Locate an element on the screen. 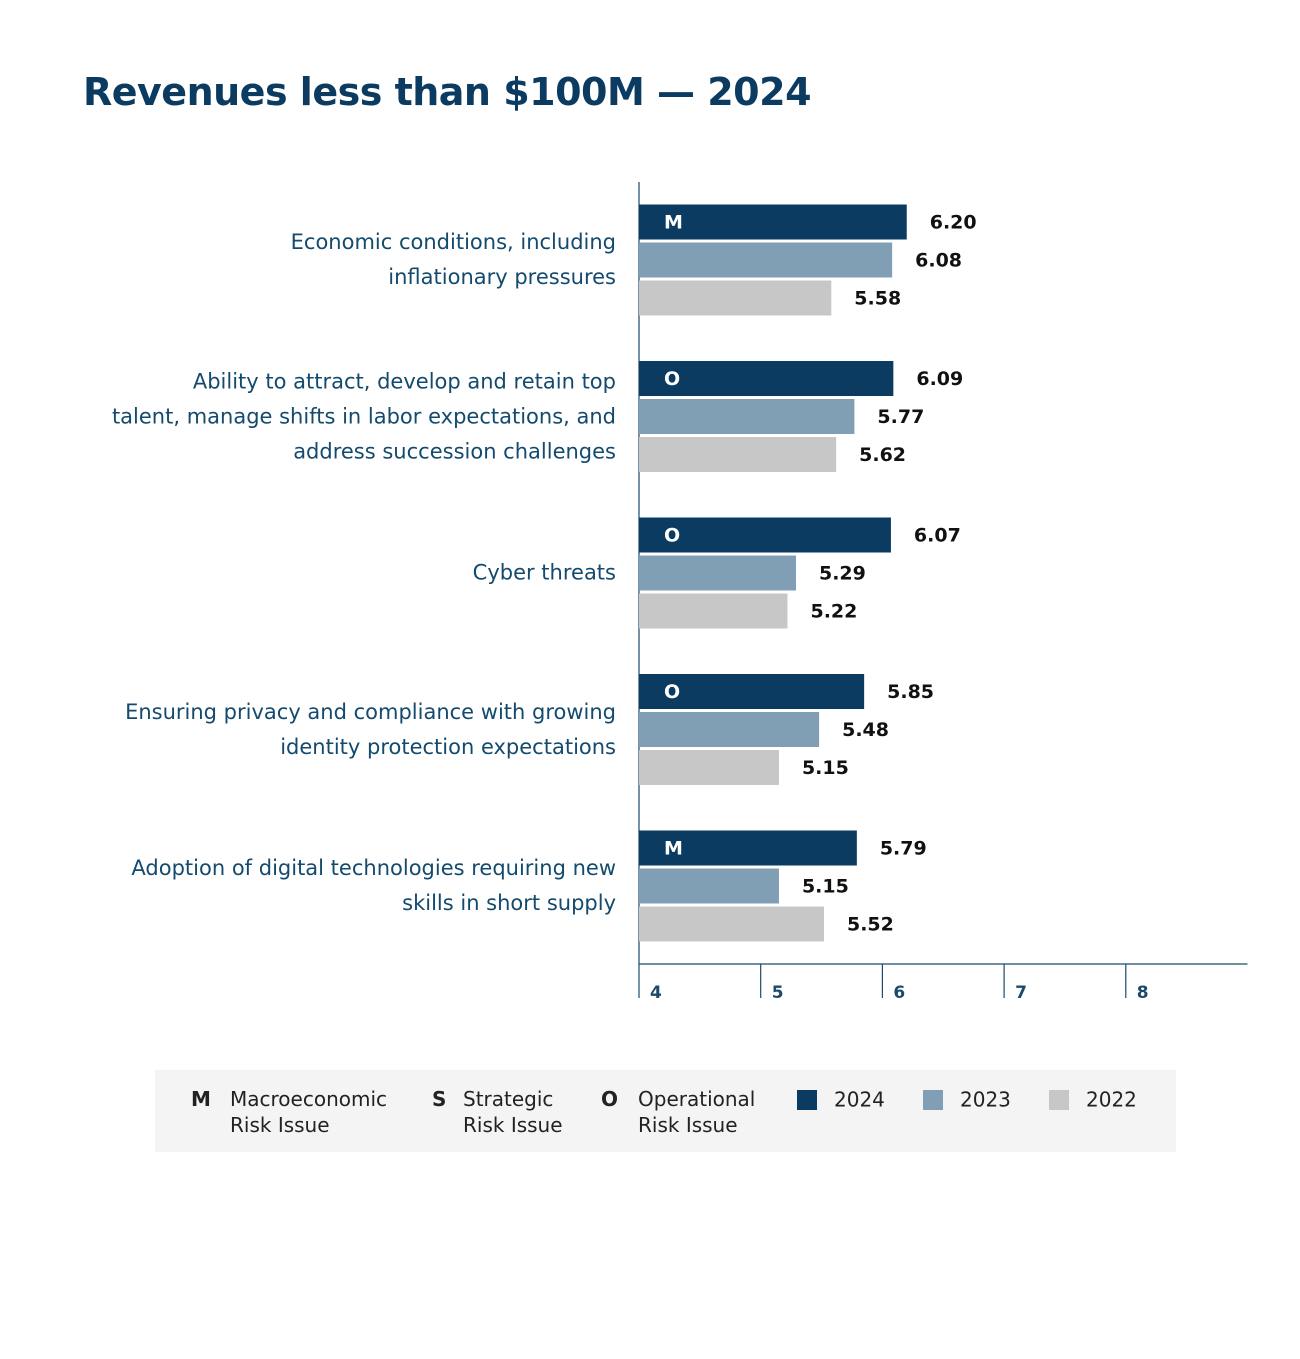 The image size is (1300, 1359). value-label: 6.09 is located at coordinates (939, 379).